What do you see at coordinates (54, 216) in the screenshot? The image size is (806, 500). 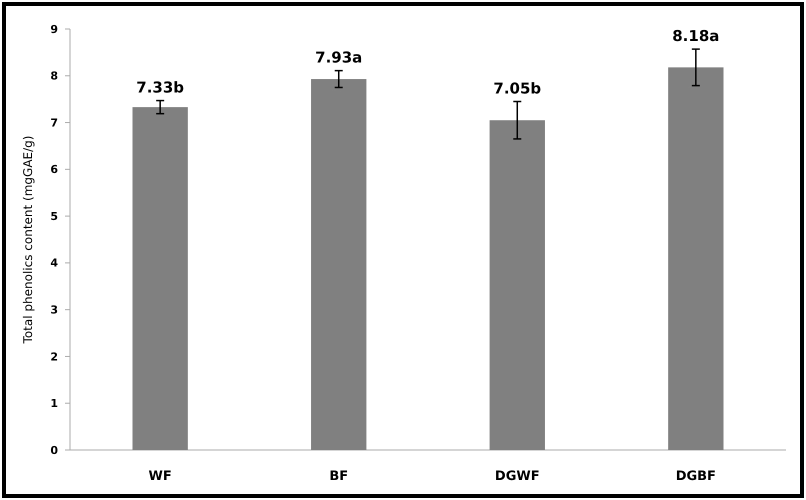 I see `y-tick-label: 5` at bounding box center [54, 216].